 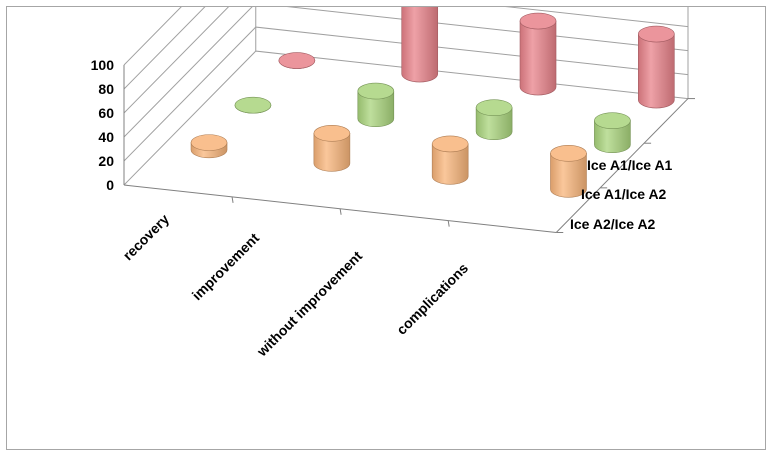 I want to click on depth-tick-label: Ice A1/Ice A2, so click(x=624, y=194).